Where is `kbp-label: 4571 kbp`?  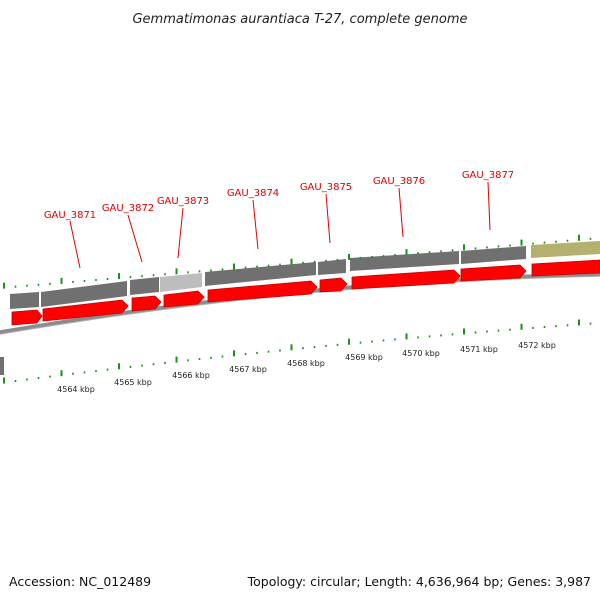
kbp-label: 4571 kbp is located at coordinates (479, 349).